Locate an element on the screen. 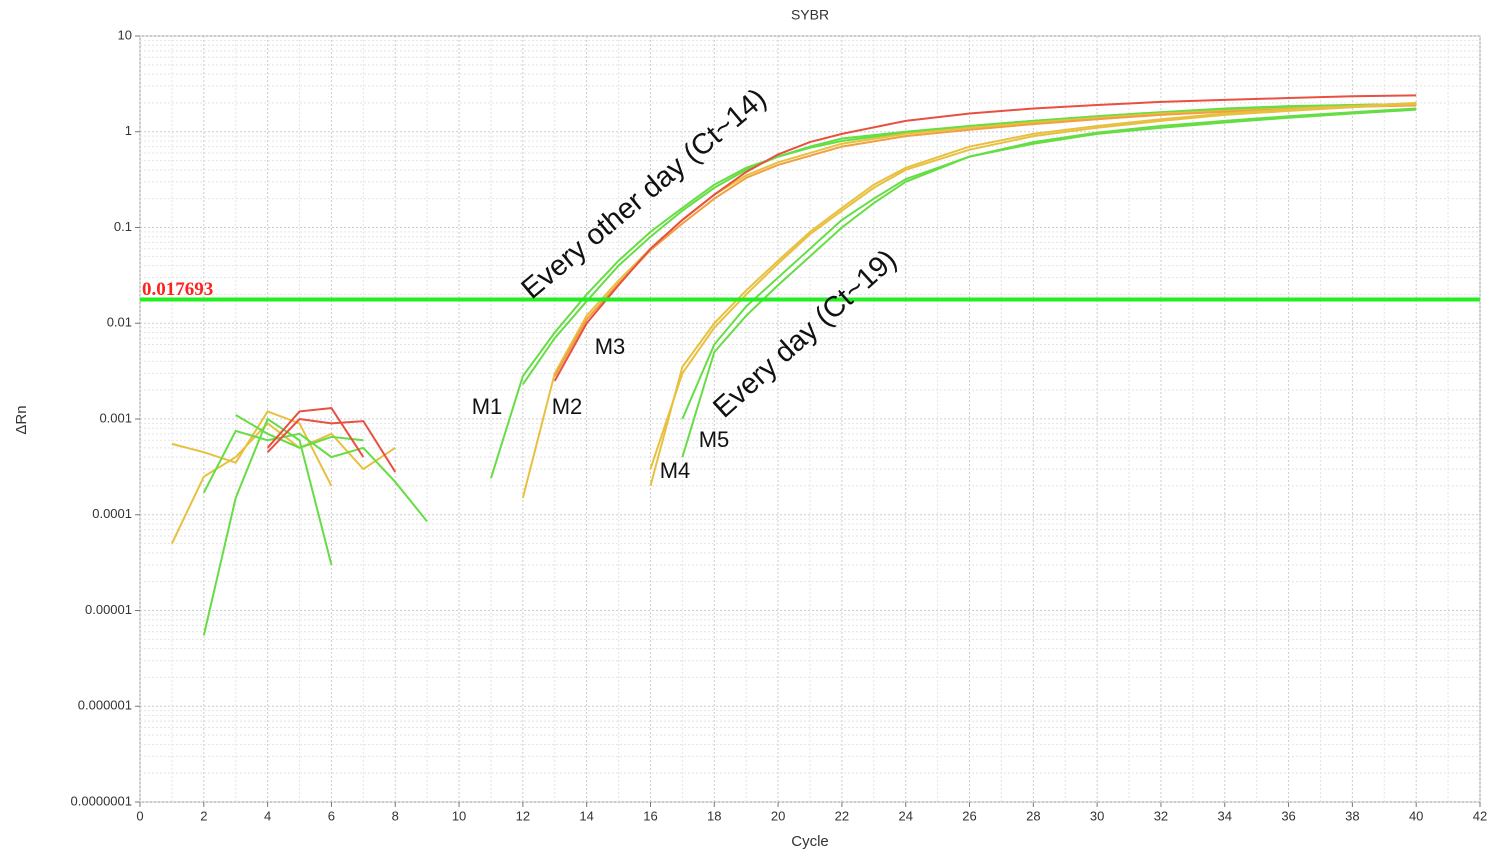  y-axis-label: ΔRn is located at coordinates (21, 419).